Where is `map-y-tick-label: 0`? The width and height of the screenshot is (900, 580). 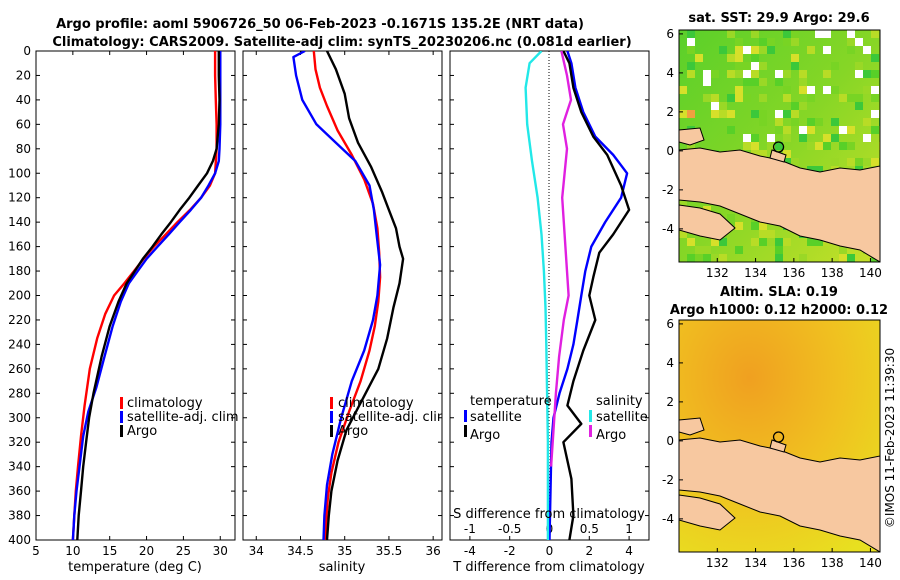 map-y-tick-label: 0 is located at coordinates (670, 151).